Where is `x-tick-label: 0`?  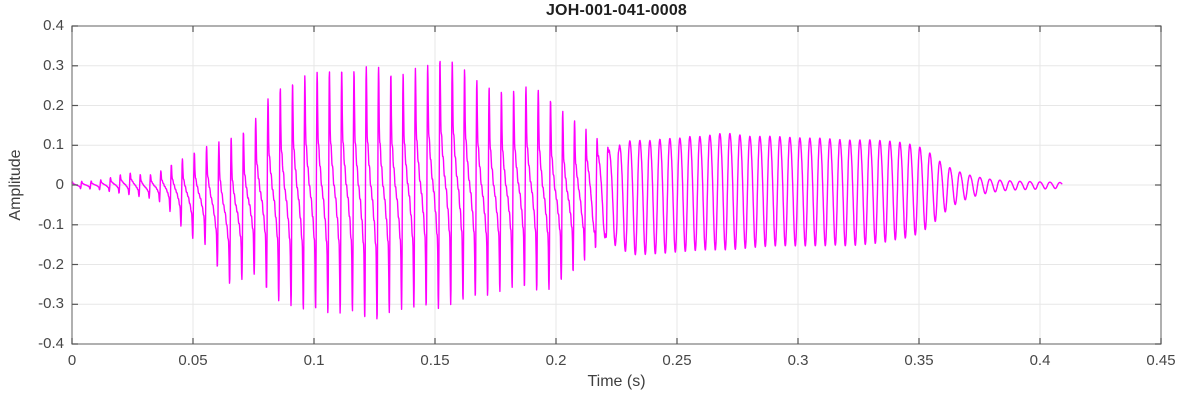
x-tick-label: 0 is located at coordinates (72, 360).